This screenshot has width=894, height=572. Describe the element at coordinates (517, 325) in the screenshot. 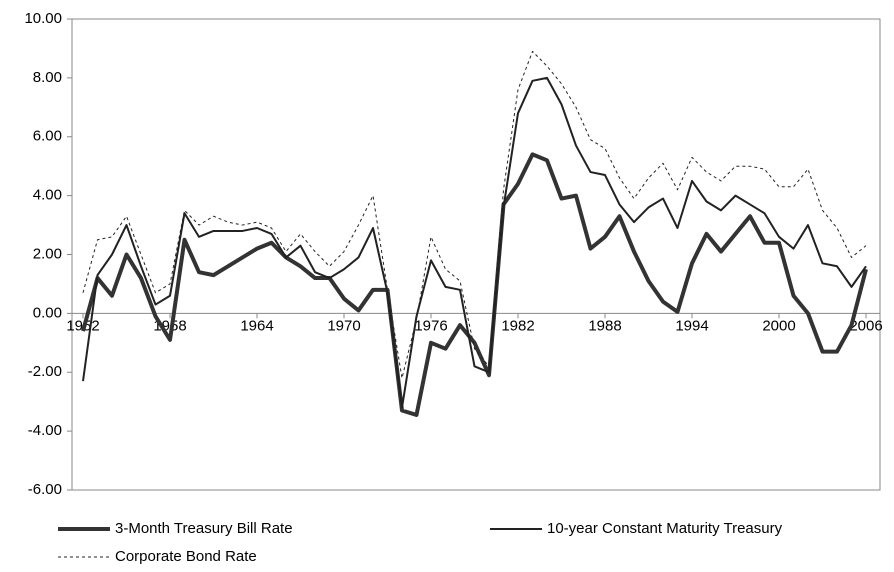

I see `x-tick-label: 1982` at that location.